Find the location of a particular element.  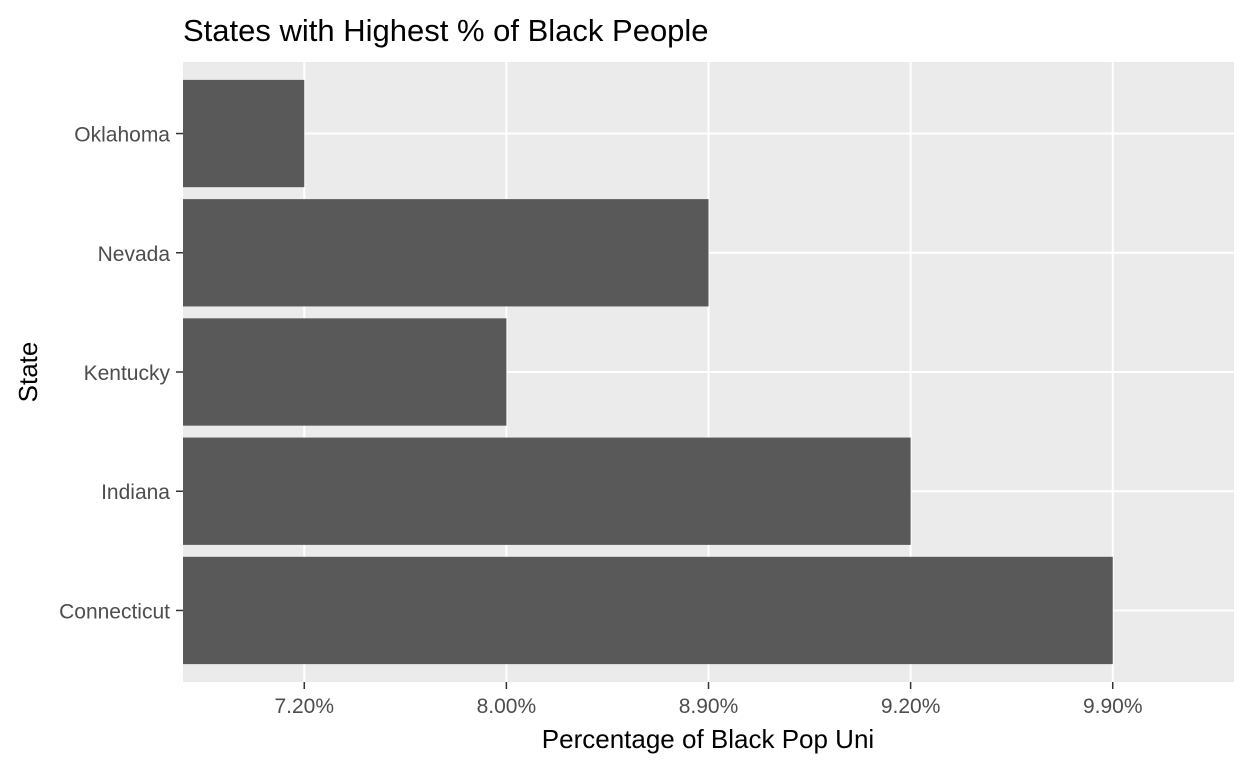

x-tick-label: 9.20% is located at coordinates (911, 706).